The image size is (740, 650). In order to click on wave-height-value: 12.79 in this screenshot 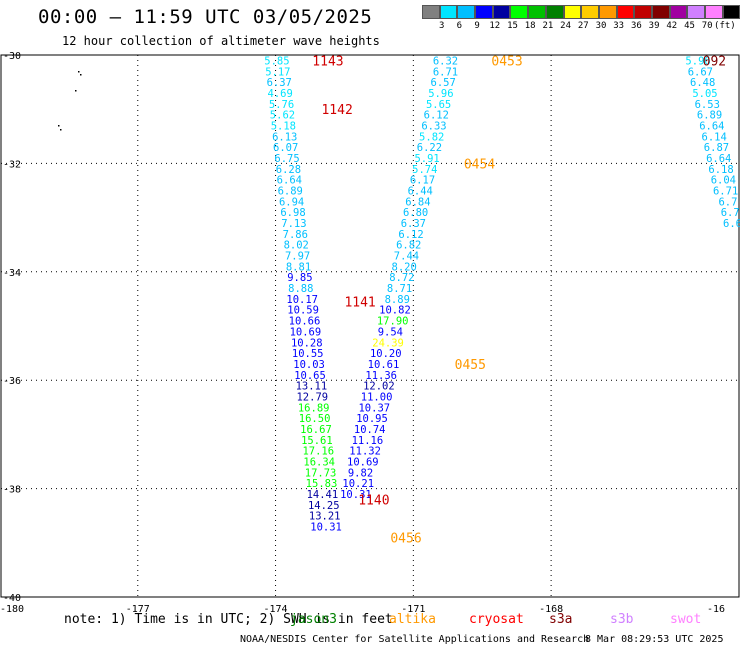, I will do `click(312, 397)`.